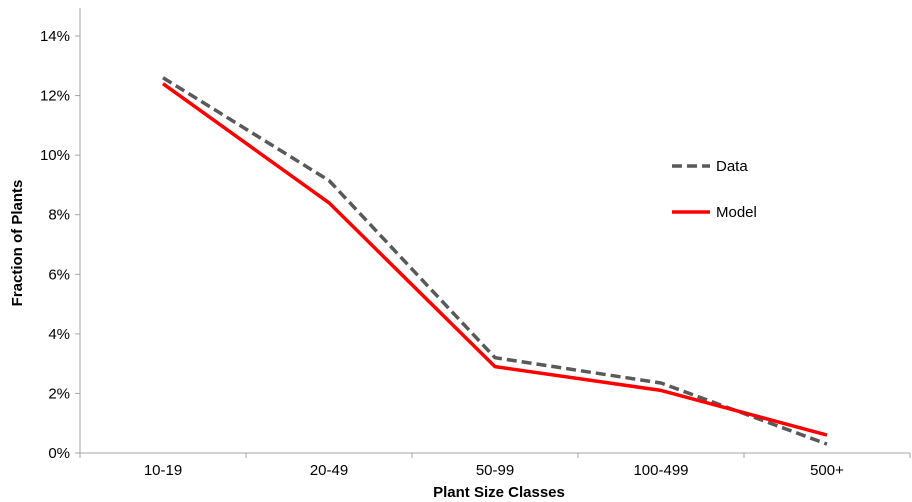  What do you see at coordinates (55, 96) in the screenshot?
I see `y-tick-label: 12%` at bounding box center [55, 96].